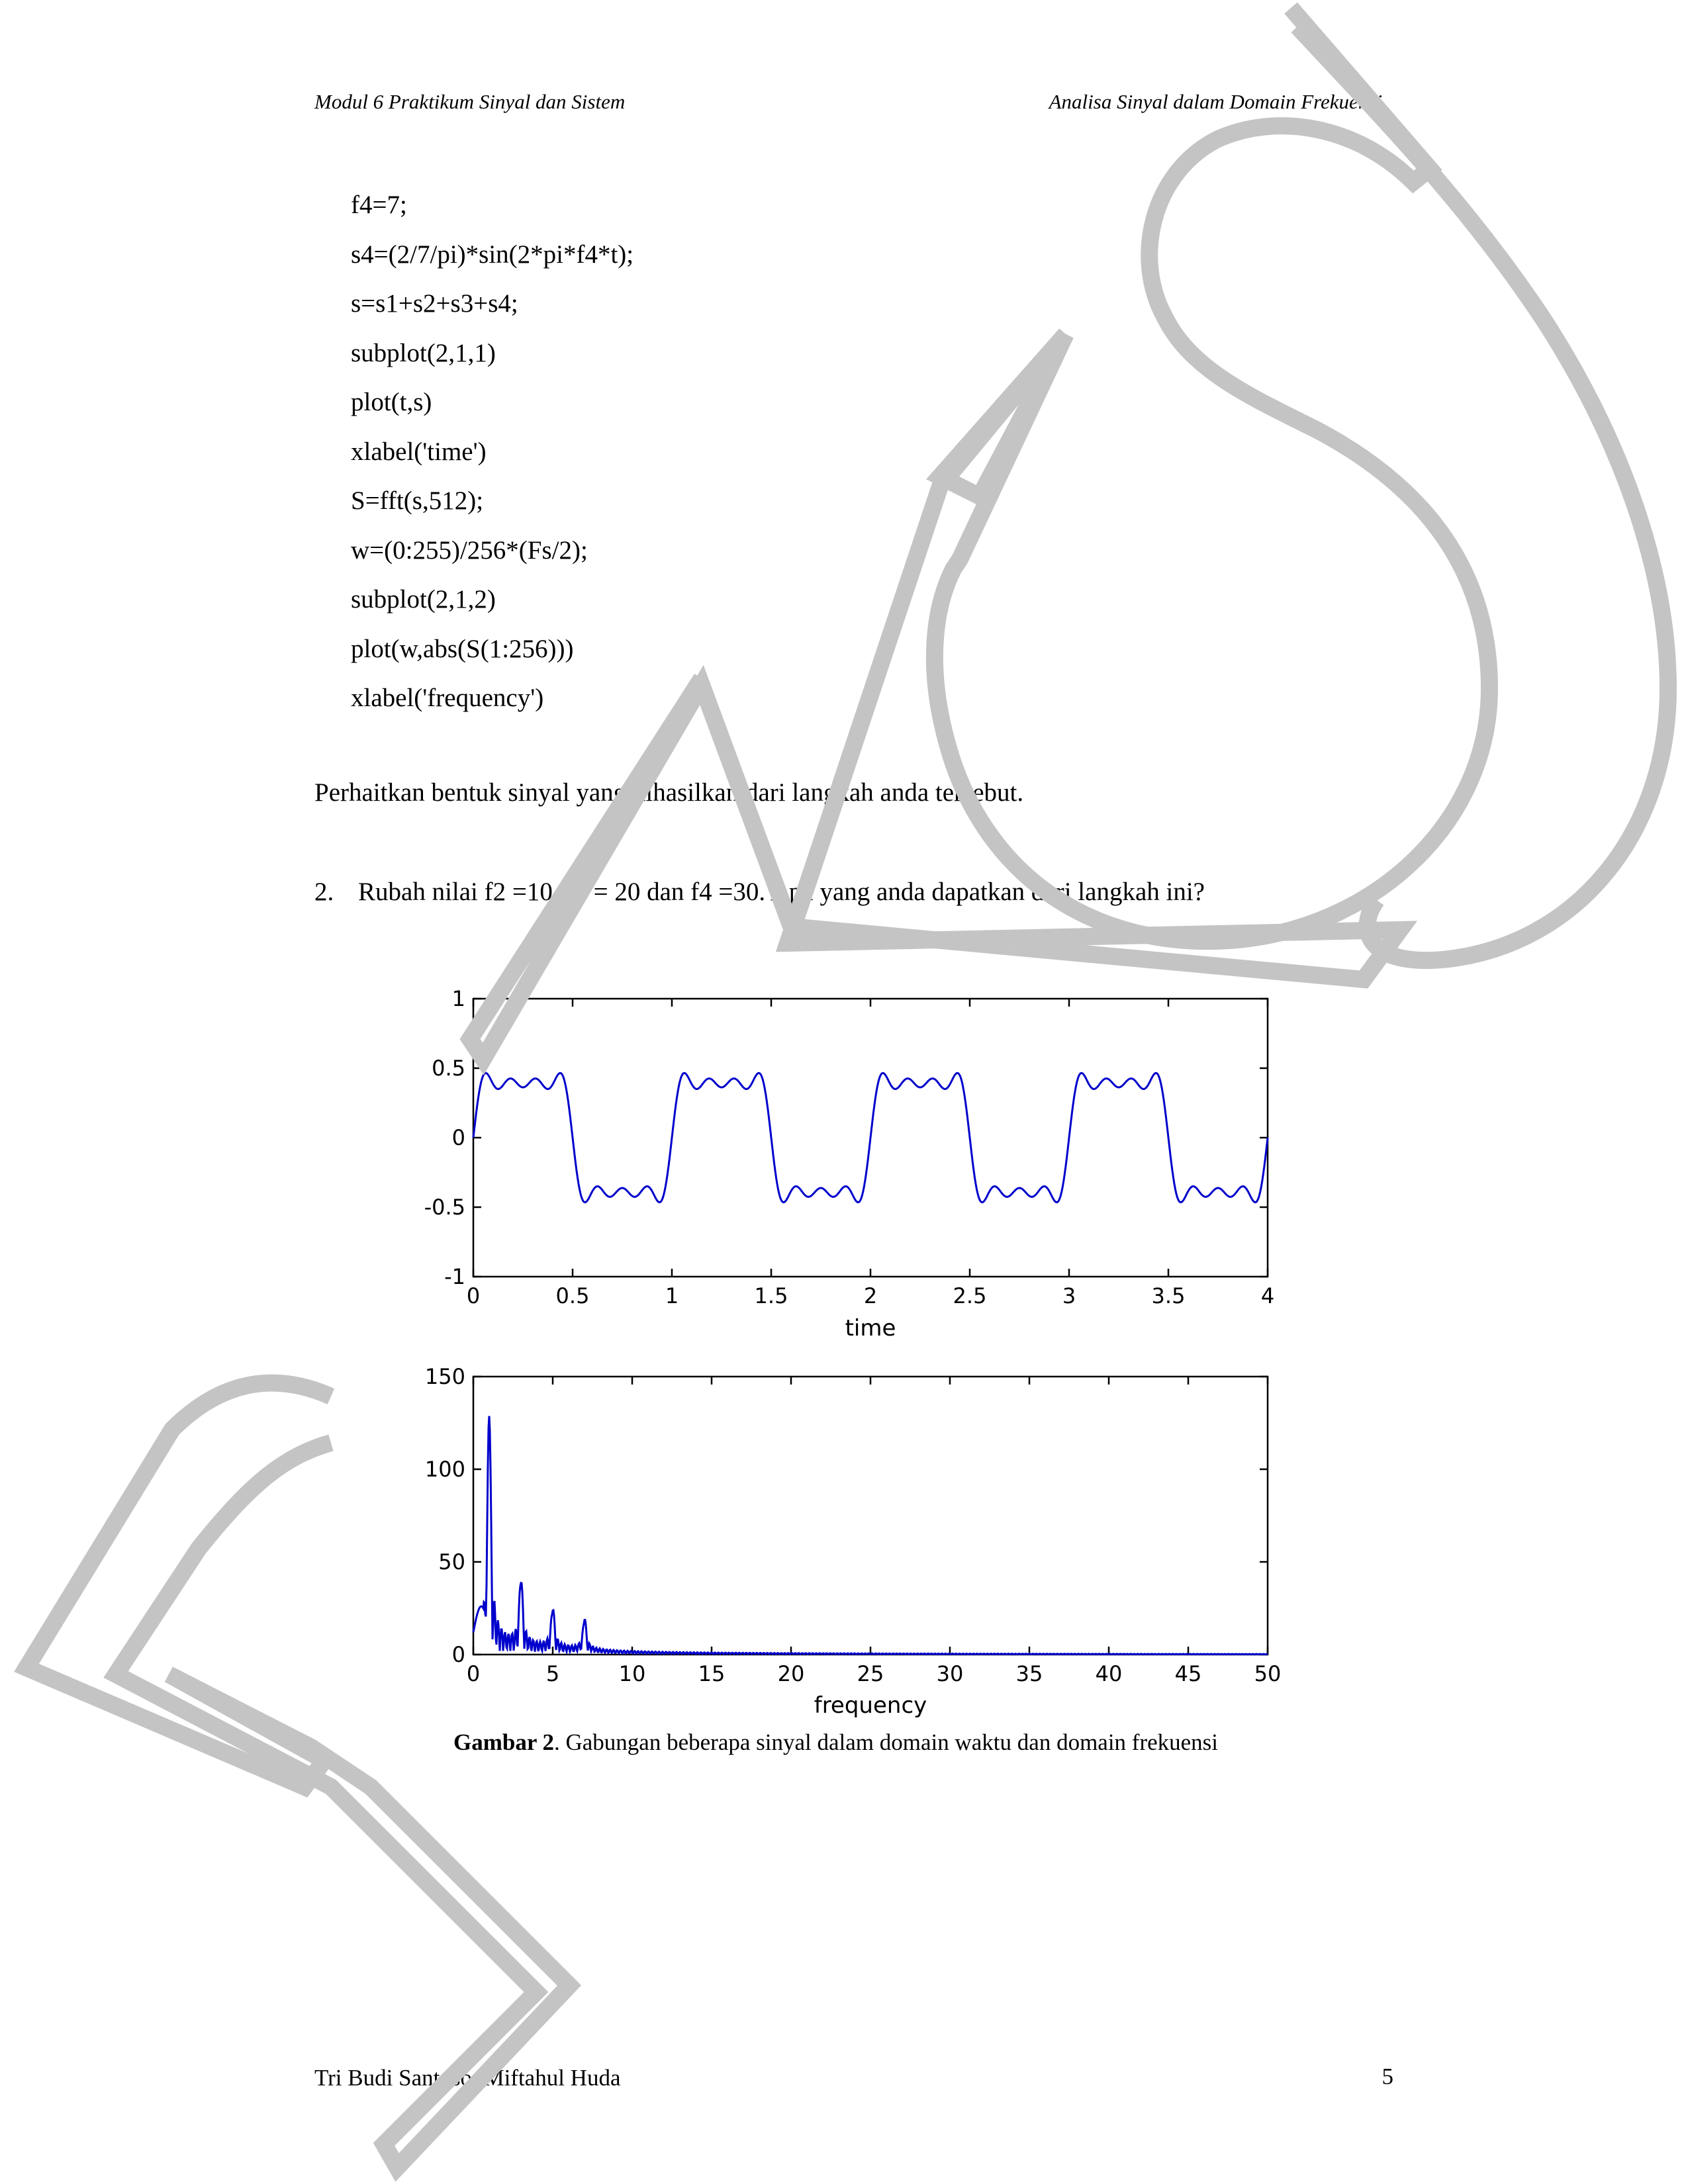 The width and height of the screenshot is (1688, 2184). What do you see at coordinates (419, 451) in the screenshot?
I see `code-line: xlabel('time')` at bounding box center [419, 451].